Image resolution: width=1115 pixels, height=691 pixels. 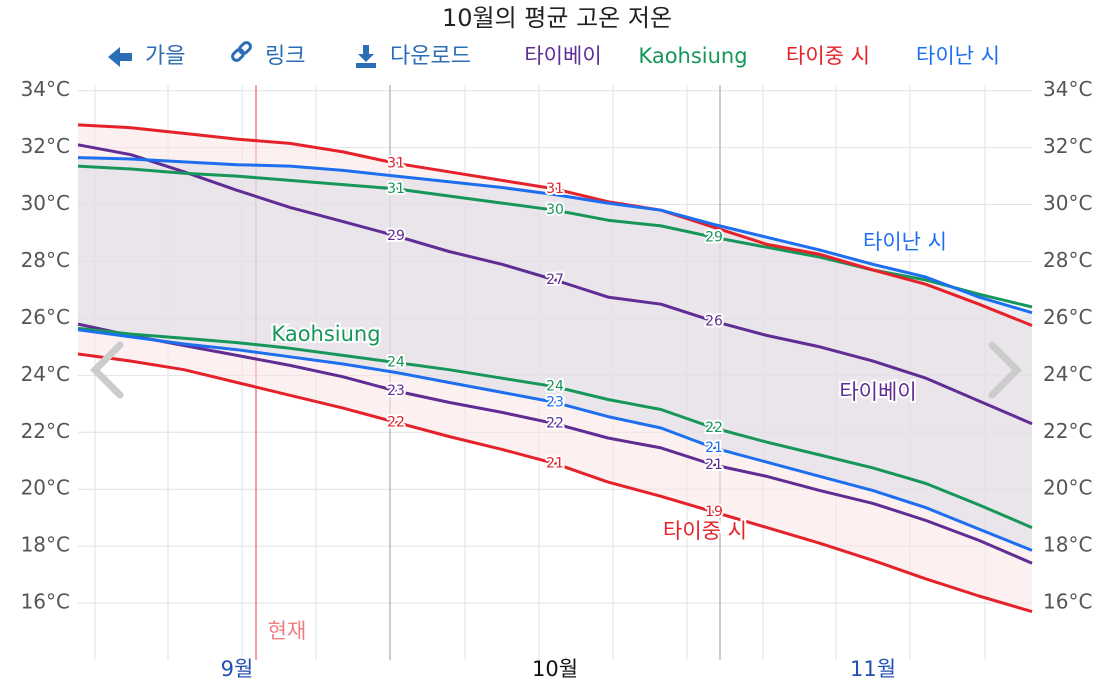 What do you see at coordinates (1067, 488) in the screenshot?
I see `y2-tick-label: 20°C` at bounding box center [1067, 488].